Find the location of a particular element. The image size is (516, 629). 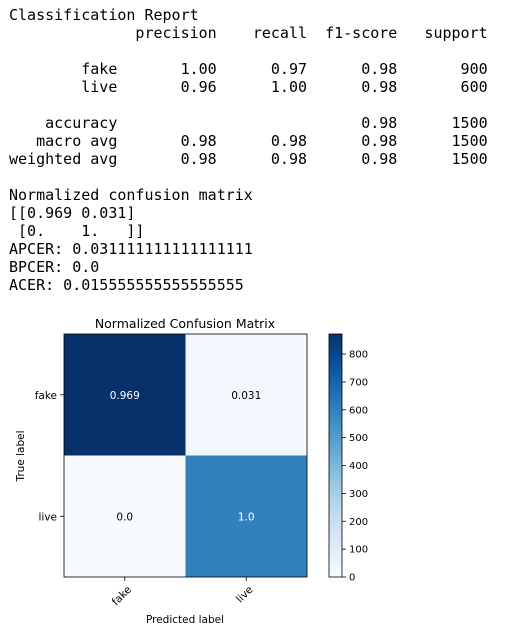

report-row-accuracy: accuracy 0.98 1500 is located at coordinates (248, 123).